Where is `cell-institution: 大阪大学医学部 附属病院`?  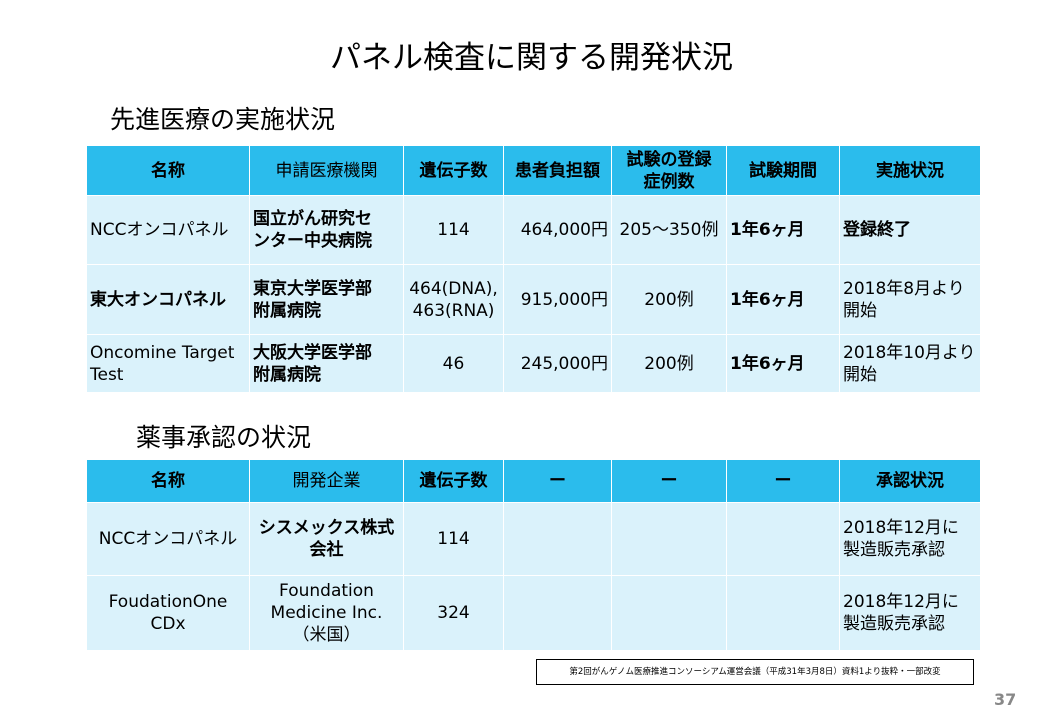
cell-institution: 大阪大学医学部 附属病院 is located at coordinates (326, 363).